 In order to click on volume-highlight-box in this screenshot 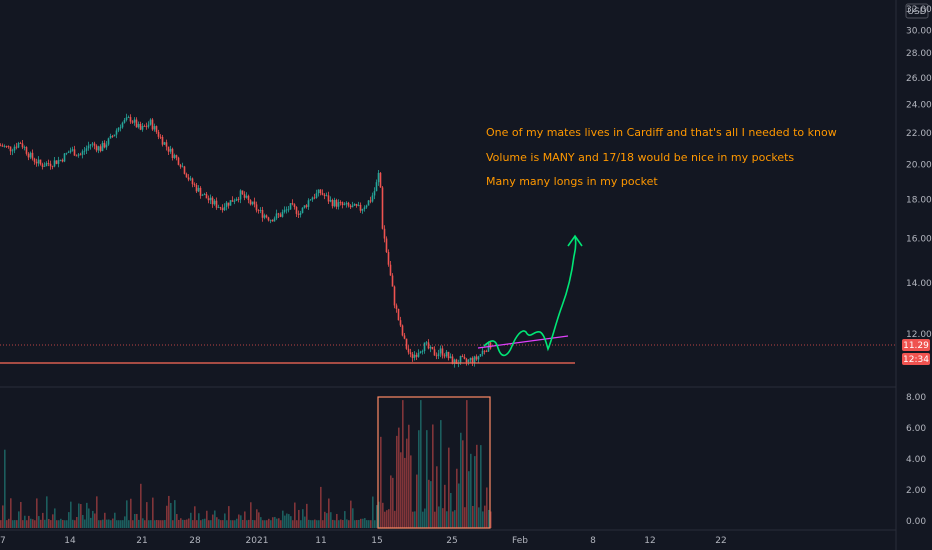, I will do `click(434, 462)`.